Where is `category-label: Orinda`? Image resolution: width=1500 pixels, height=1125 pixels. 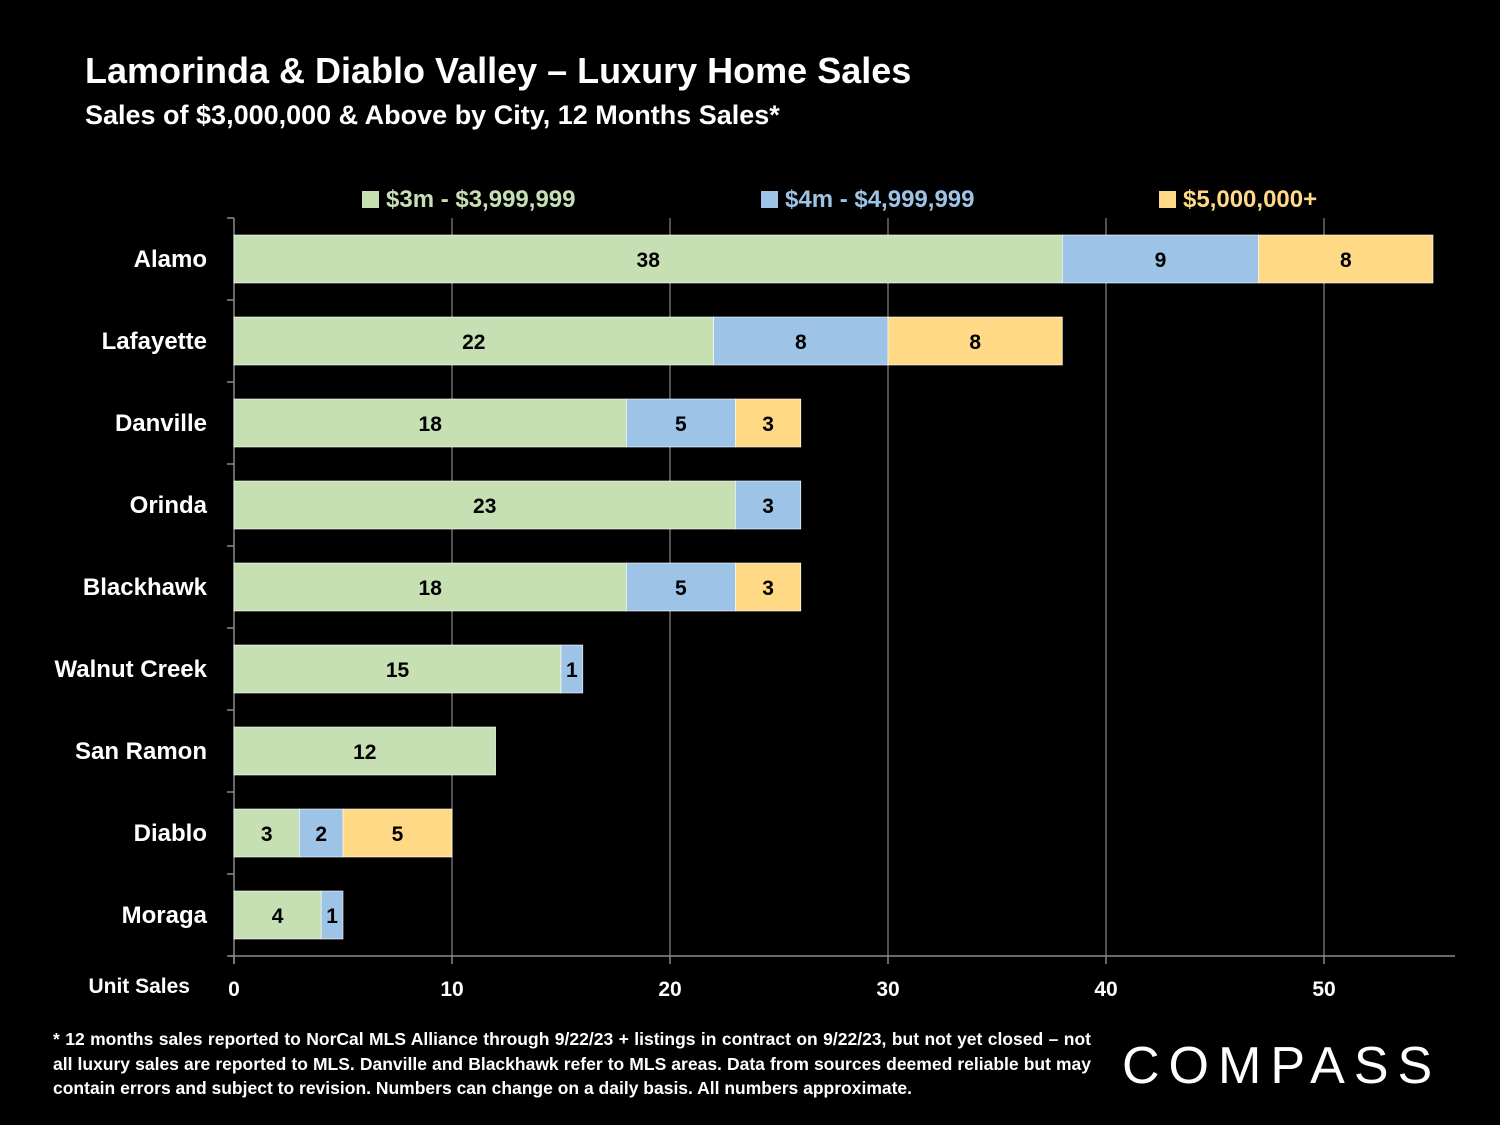 category-label: Orinda is located at coordinates (169, 505).